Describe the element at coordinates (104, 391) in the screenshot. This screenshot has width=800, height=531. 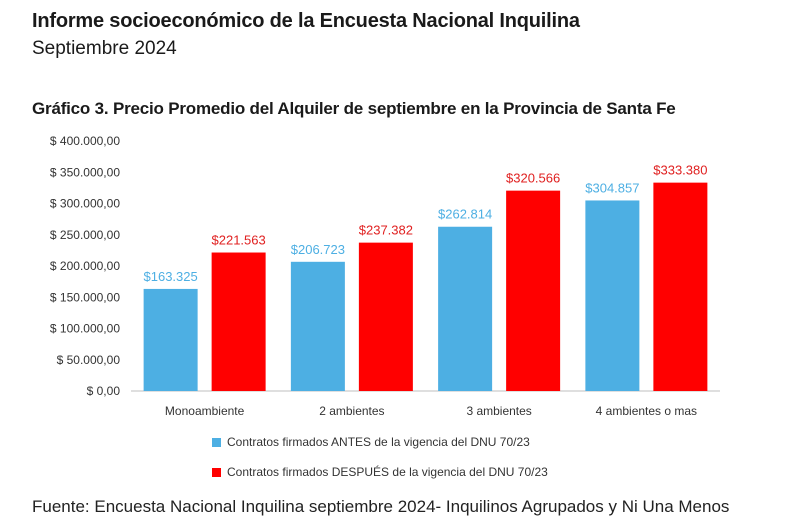
I see `y-tick-label: $ 0,00` at that location.